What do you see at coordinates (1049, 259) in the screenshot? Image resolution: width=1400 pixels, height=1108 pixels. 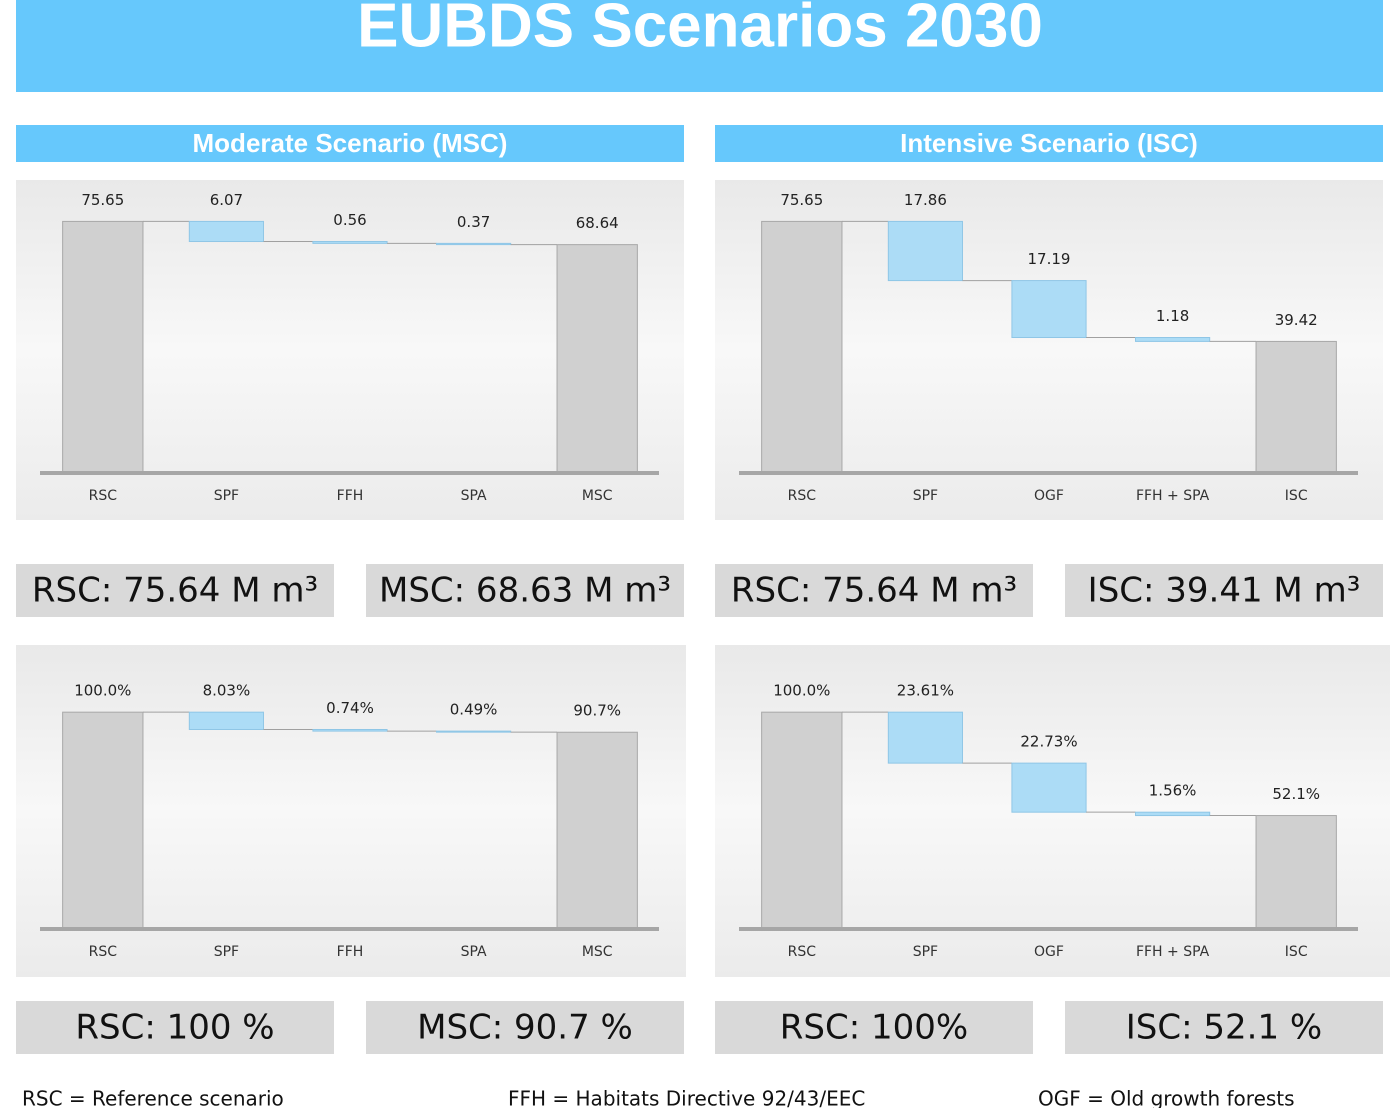 I see `value-label: 17.19` at bounding box center [1049, 259].